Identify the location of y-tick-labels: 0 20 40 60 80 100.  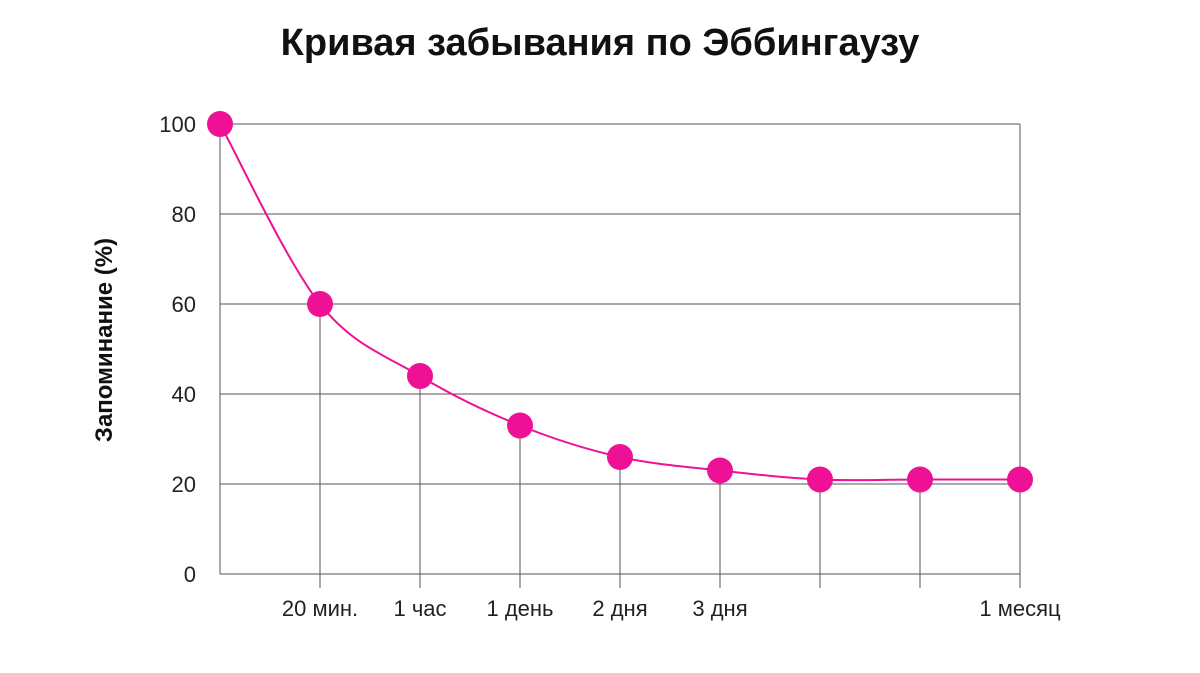
(177, 349).